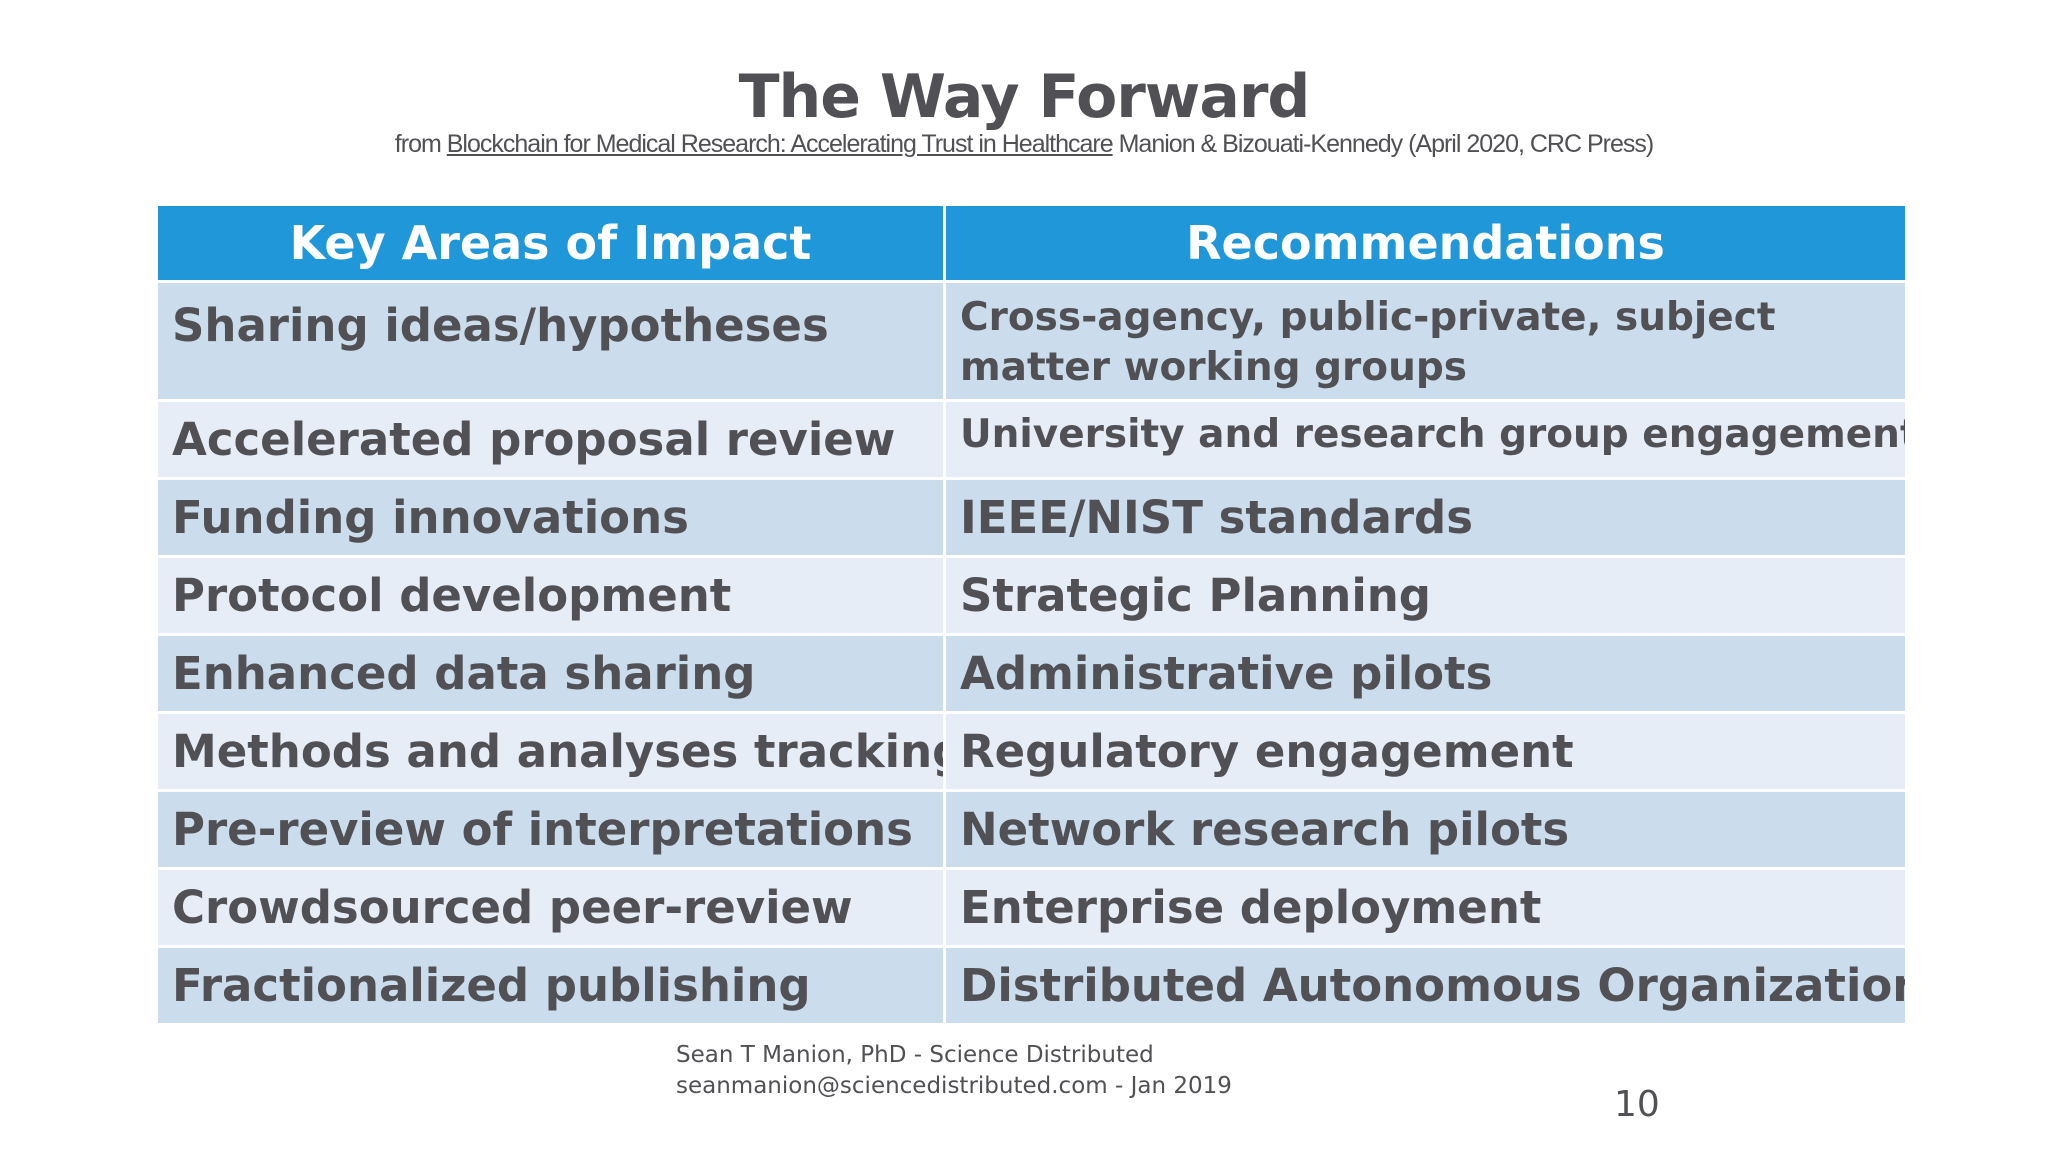 The image size is (2048, 1152). What do you see at coordinates (550, 751) in the screenshot?
I see `impact-area-cell: Methods and analyses tracking` at bounding box center [550, 751].